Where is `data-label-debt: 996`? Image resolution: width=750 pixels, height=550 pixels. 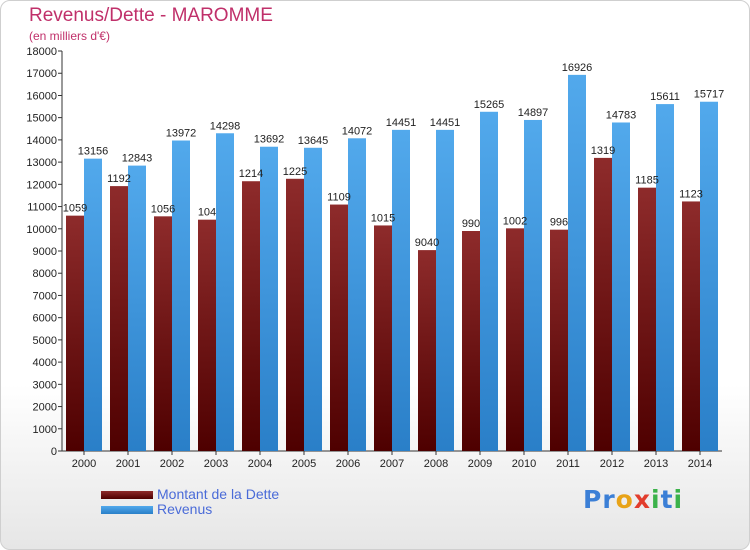
data-label-debt: 996 is located at coordinates (559, 223).